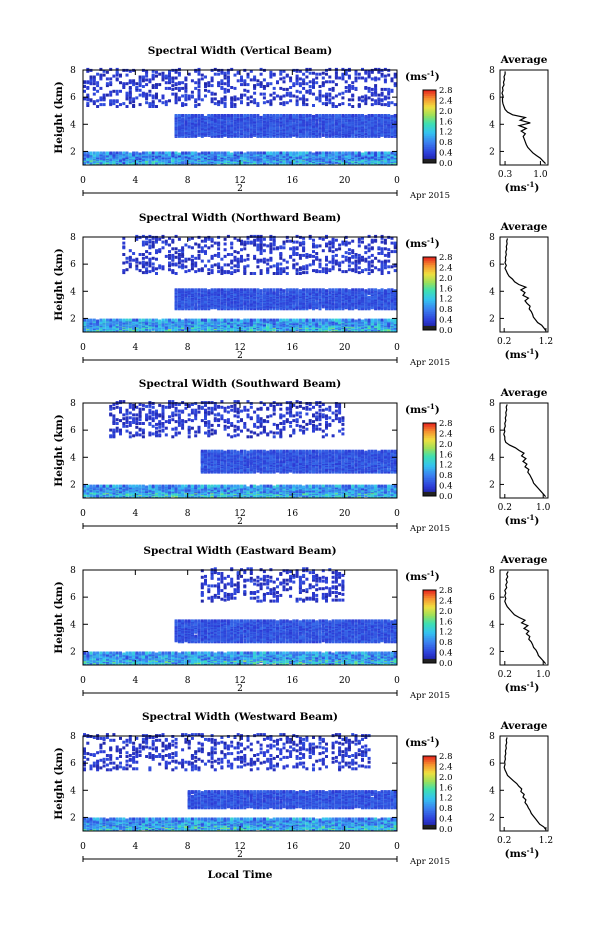 The image size is (614, 933). I want to click on colorbar-unit-base: (ms, so click(416, 77).